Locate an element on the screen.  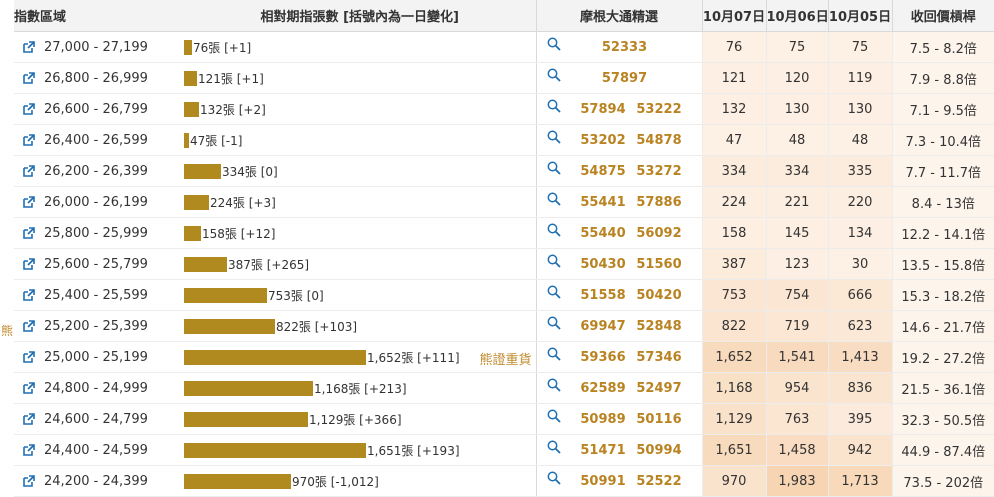
warrants-cell: 55440 56092 is located at coordinates (619, 233).